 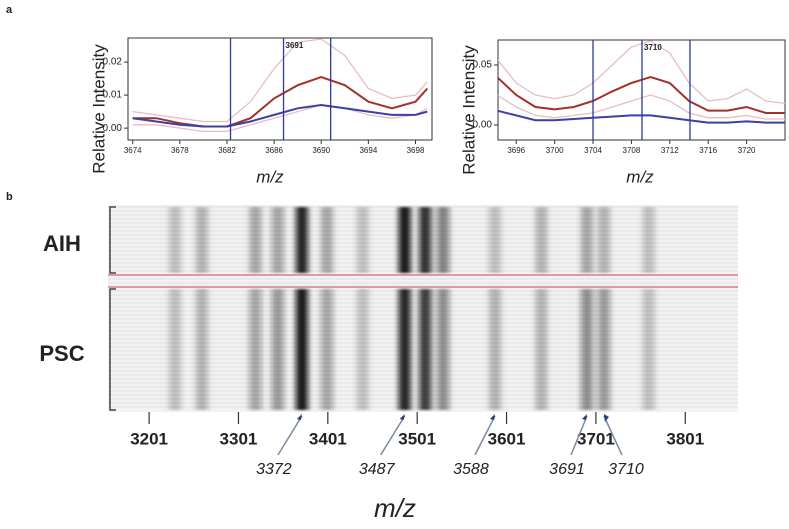 What do you see at coordinates (9, 10) in the screenshot?
I see `panel-label: a` at bounding box center [9, 10].